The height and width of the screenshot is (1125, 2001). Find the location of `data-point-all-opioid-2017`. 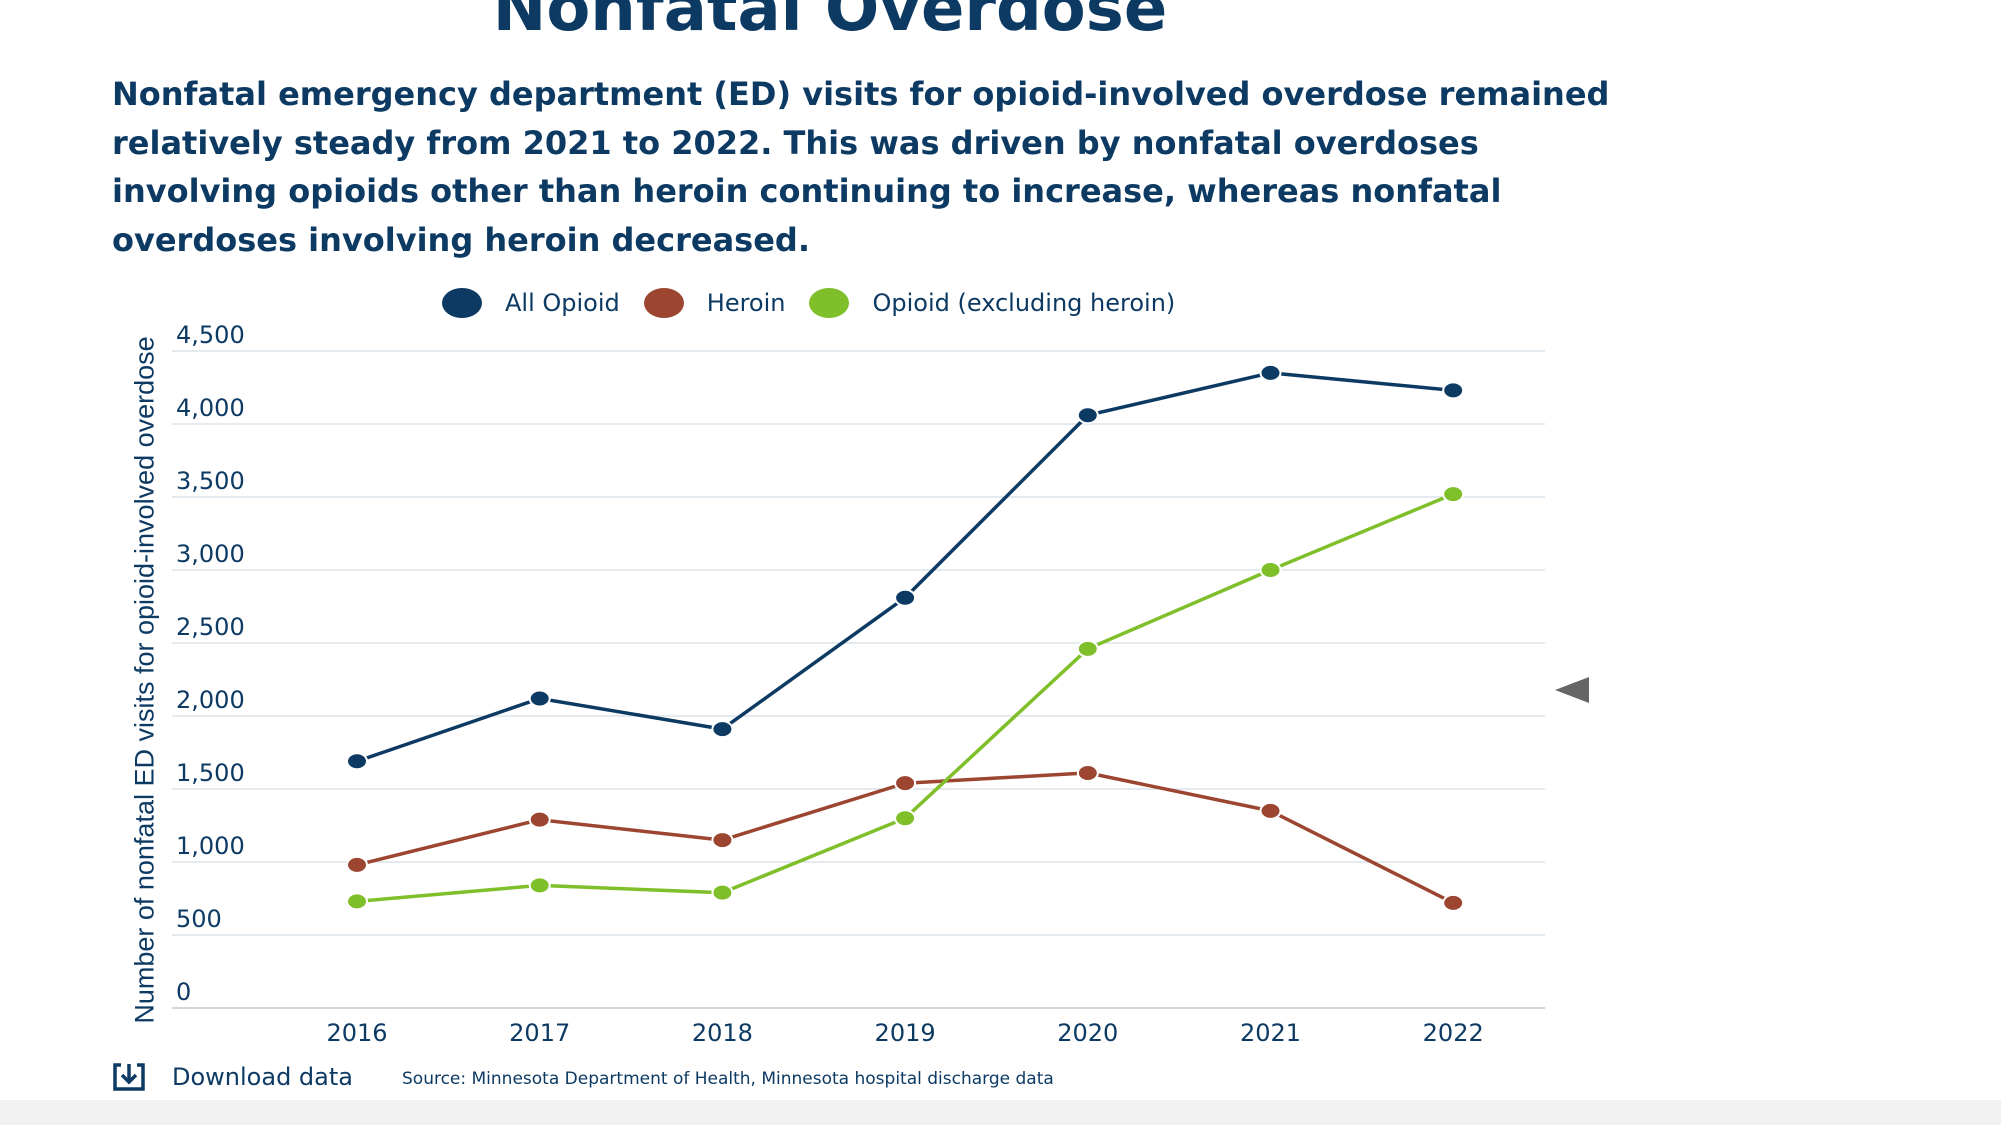

data-point-all-opioid-2017 is located at coordinates (539, 698).